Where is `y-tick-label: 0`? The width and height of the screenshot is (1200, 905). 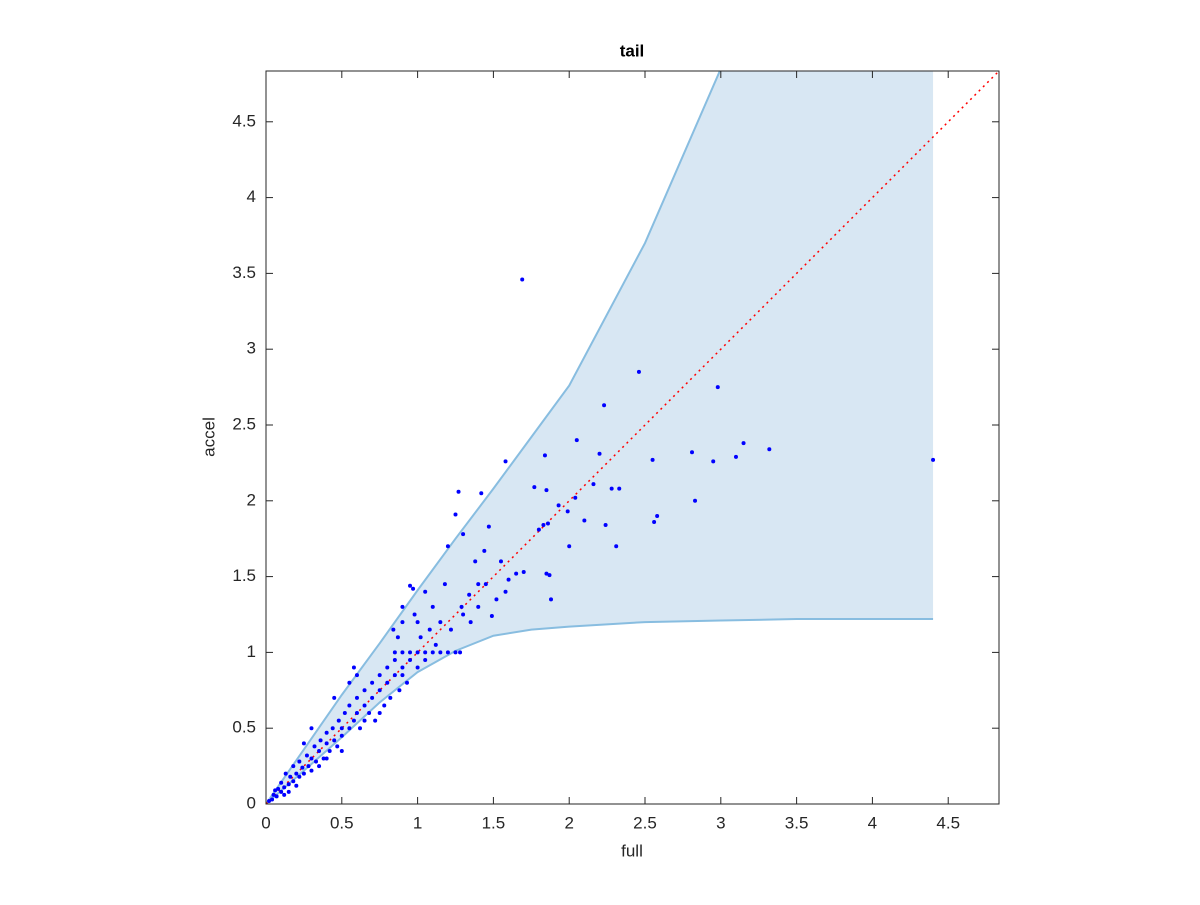
y-tick-label: 0 is located at coordinates (251, 802).